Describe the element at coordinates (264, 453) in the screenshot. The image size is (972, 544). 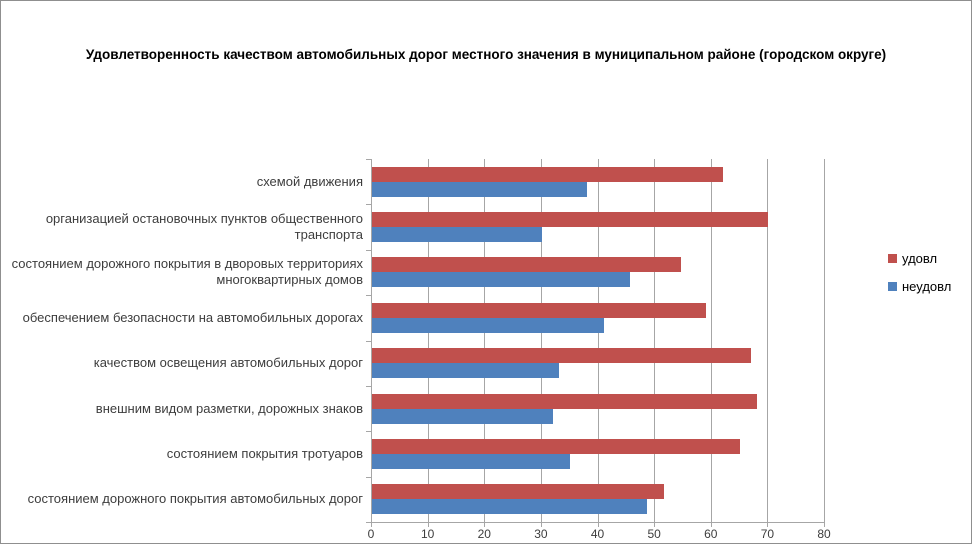
I see `category-label: состоянием покрытия тротуаров` at that location.